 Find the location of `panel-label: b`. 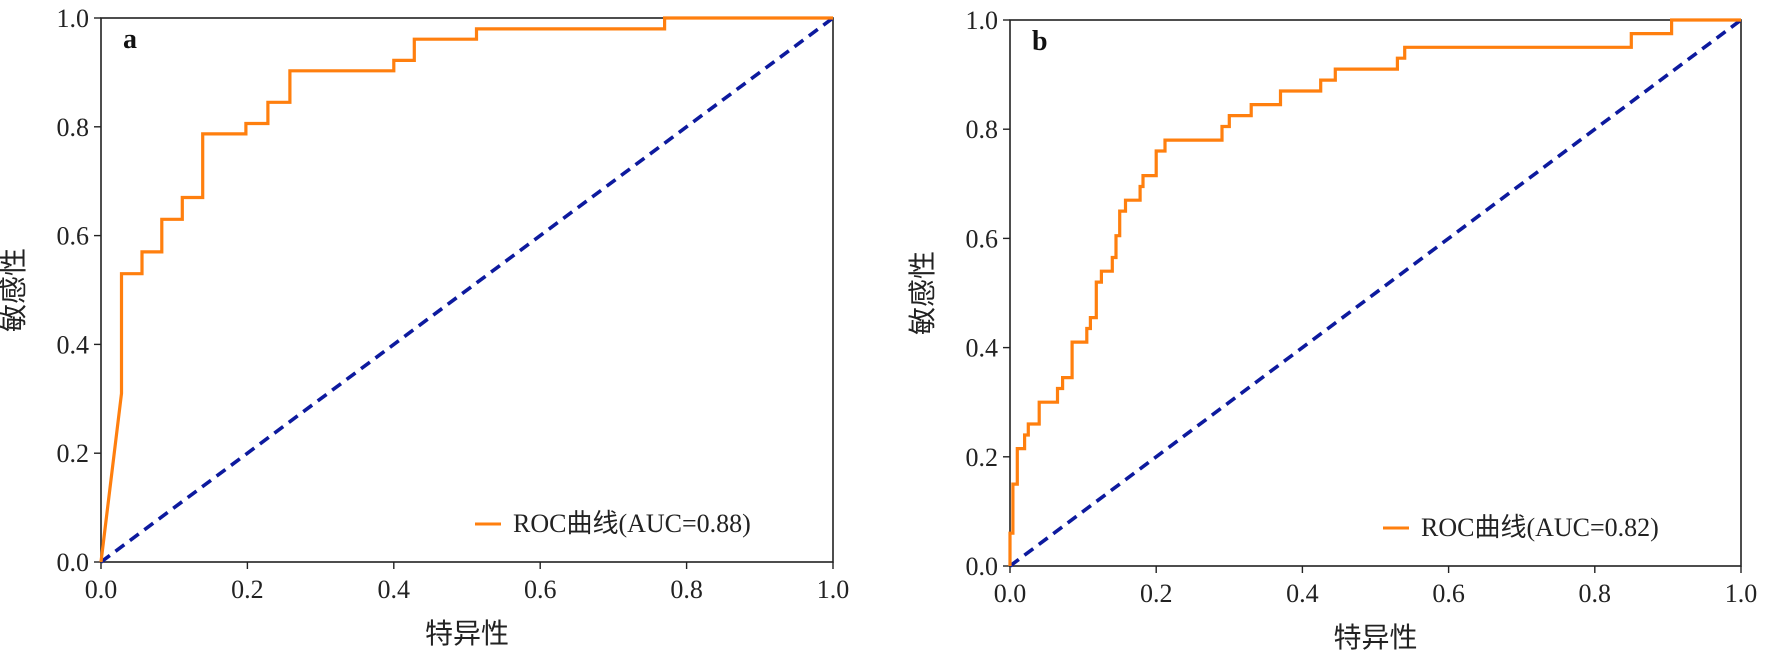

panel-label: b is located at coordinates (1040, 41).